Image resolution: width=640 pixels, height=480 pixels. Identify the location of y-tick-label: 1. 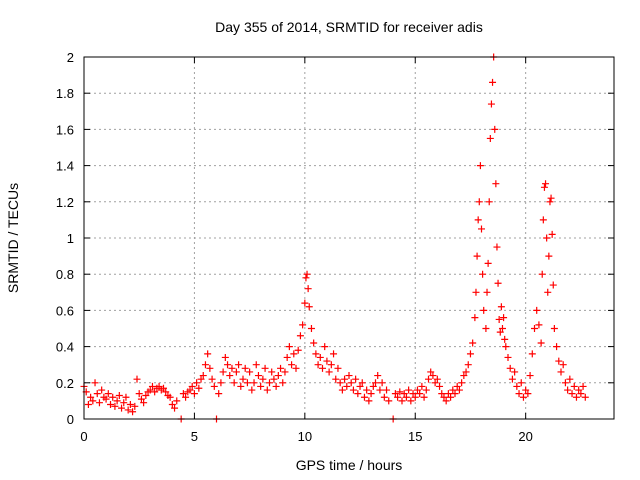
(70, 238).